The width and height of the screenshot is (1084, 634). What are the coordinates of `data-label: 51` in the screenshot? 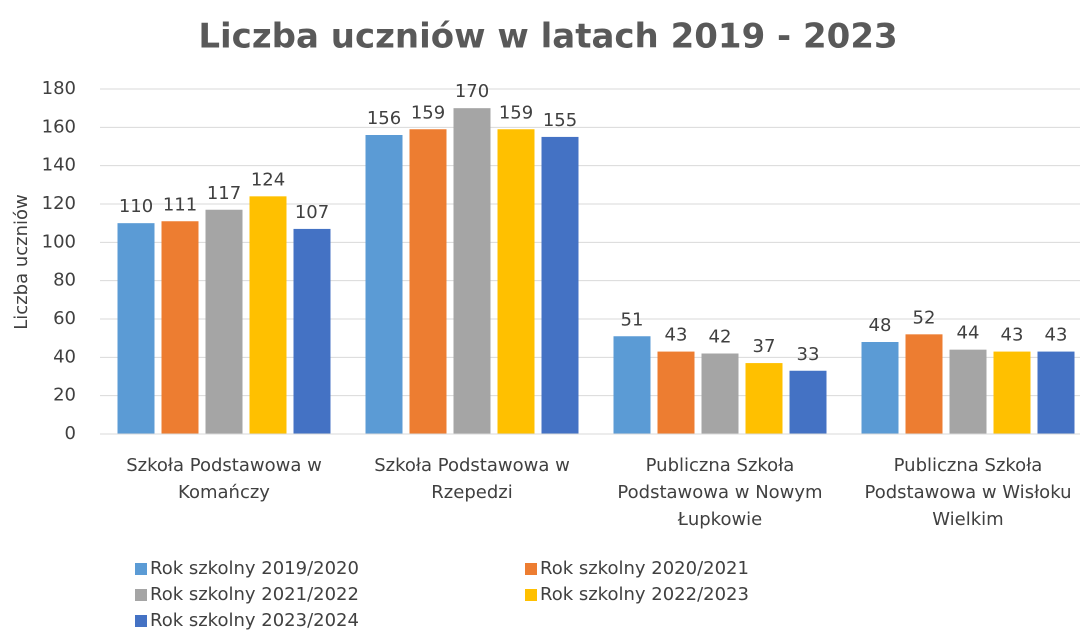 It's located at (632, 319).